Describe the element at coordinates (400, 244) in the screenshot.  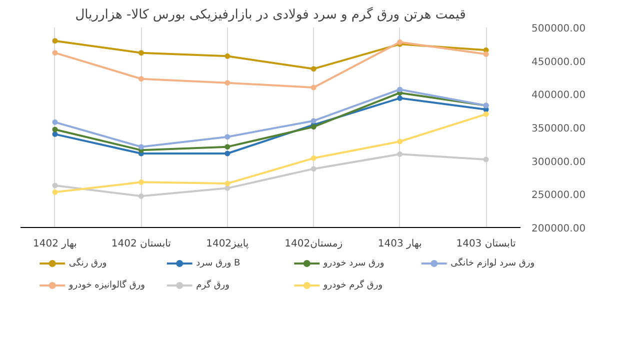
I see `x-tick-label: بهار 1403` at that location.